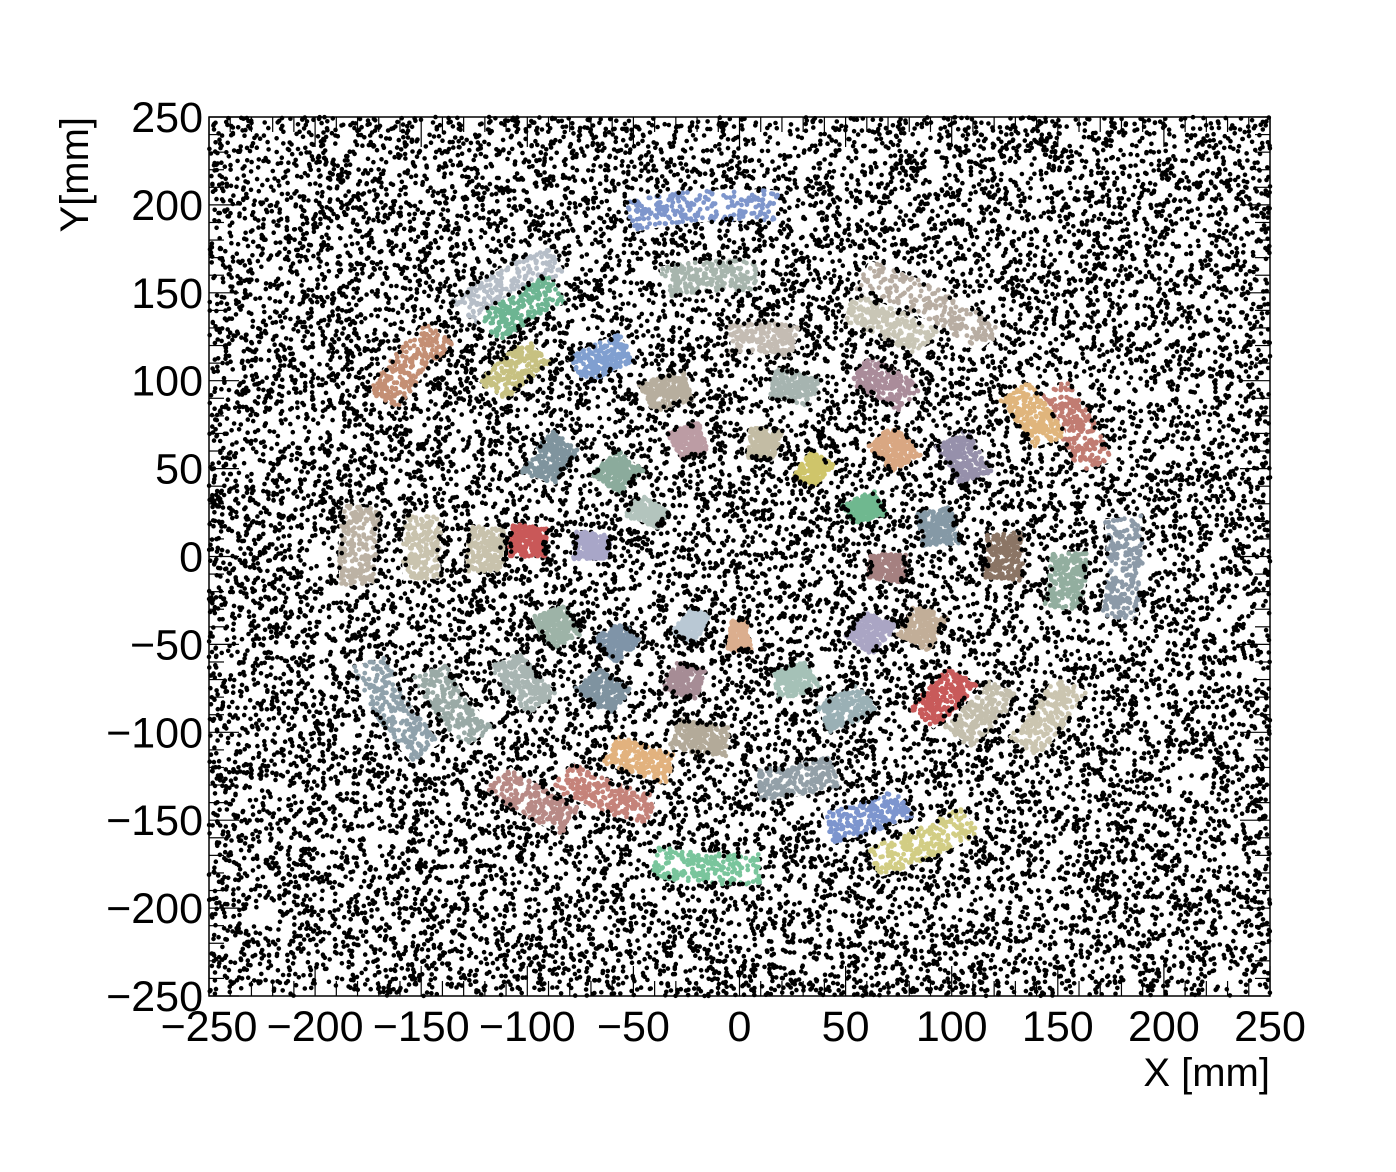 The width and height of the screenshot is (1396, 1172). I want to click on y-tick-label: 150, so click(167, 294).